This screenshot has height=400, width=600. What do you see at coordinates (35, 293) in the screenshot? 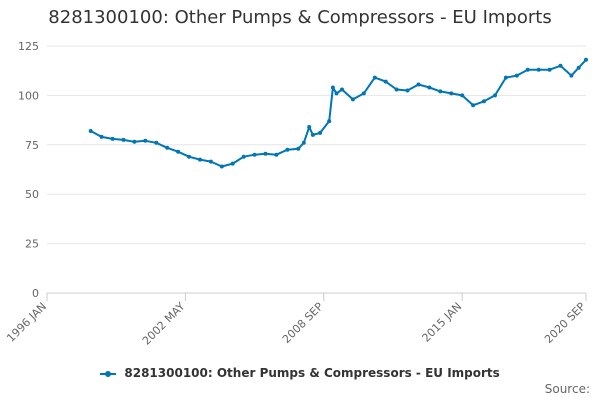
I see `y-tick-label: 0` at bounding box center [35, 293].